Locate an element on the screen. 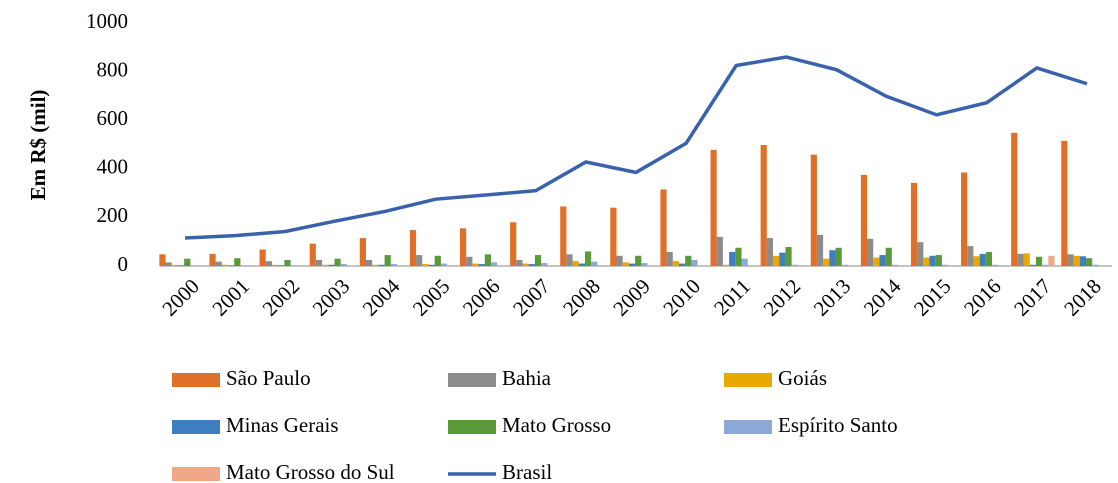  x-tick-label: 2008 is located at coordinates (581, 297).